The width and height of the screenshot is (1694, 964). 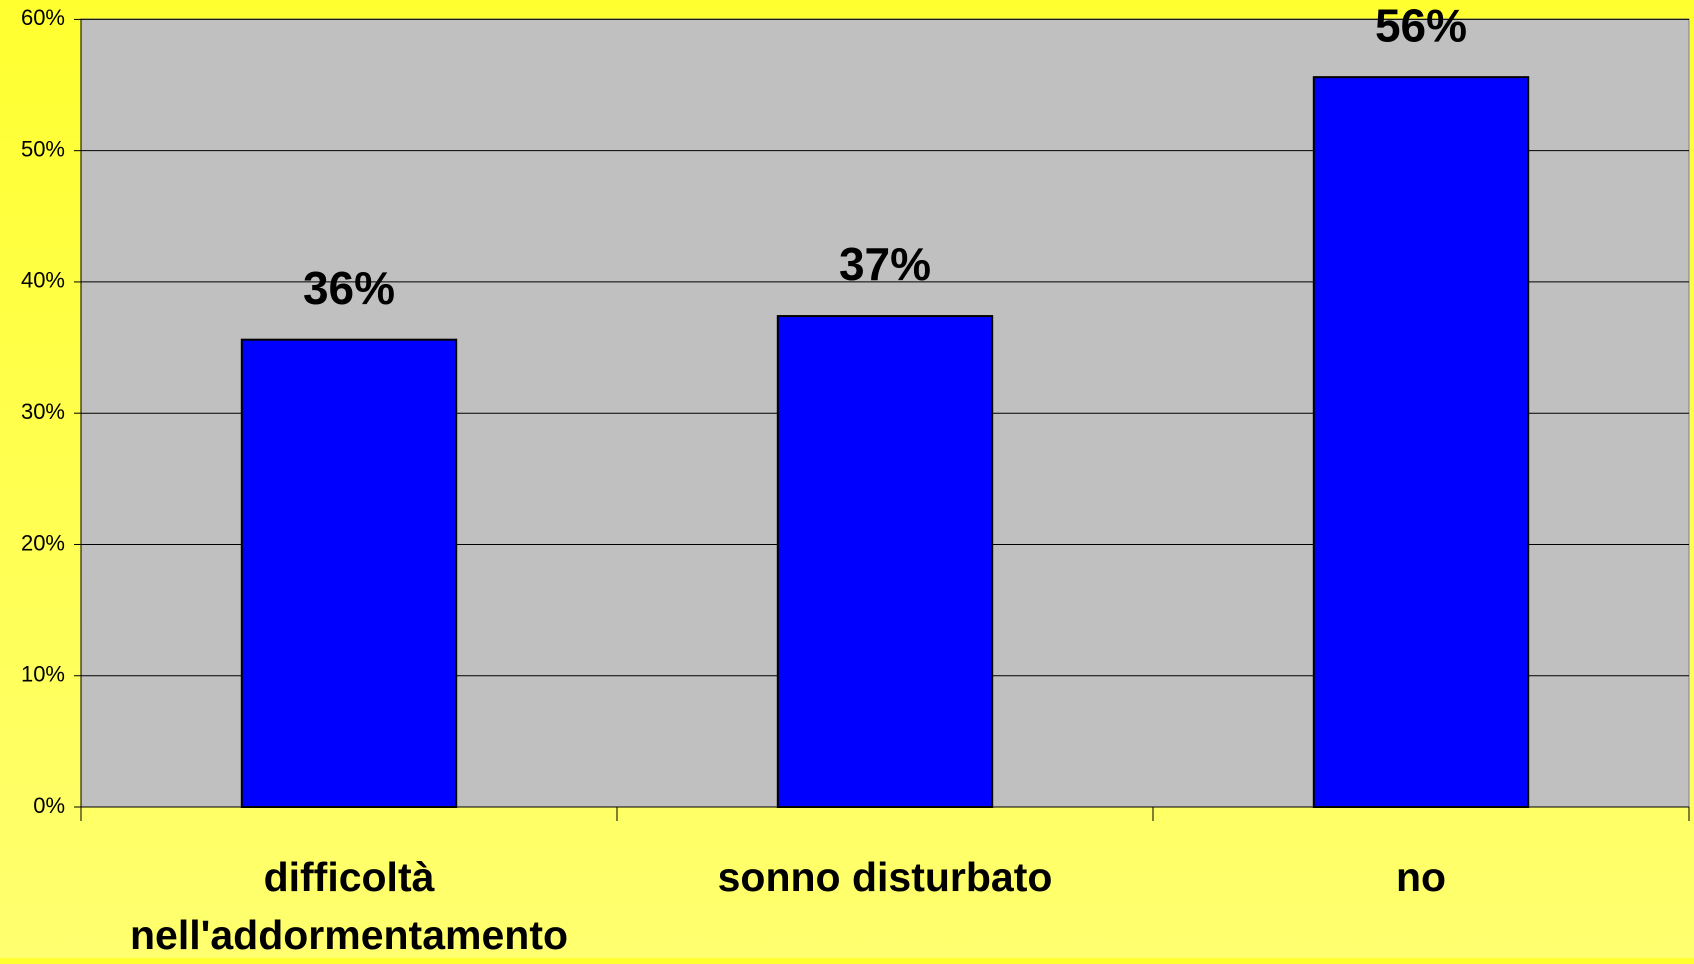 I want to click on y-tick-label: 20%, so click(x=43, y=542).